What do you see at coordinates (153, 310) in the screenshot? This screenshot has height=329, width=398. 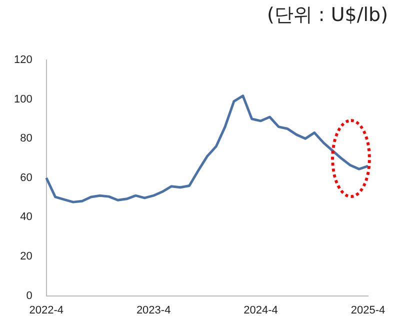 I see `x-tick-label: 2023-4` at bounding box center [153, 310].